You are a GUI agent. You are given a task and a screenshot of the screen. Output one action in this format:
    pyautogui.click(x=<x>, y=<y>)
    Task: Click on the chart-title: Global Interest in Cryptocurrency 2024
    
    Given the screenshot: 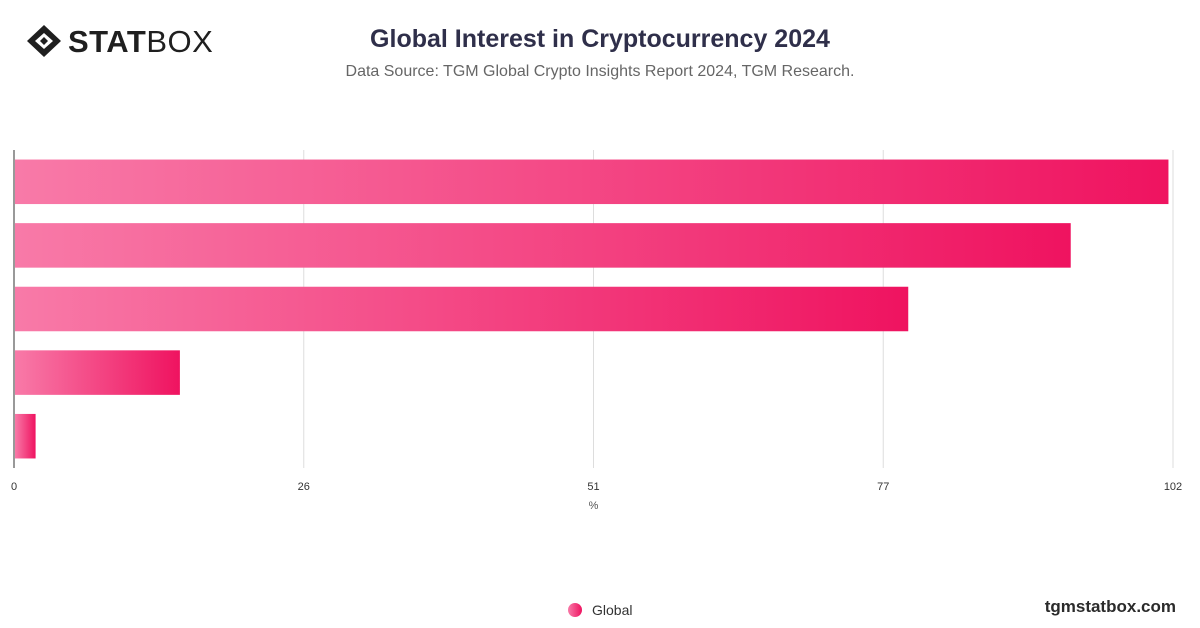 What is the action you would take?
    pyautogui.click(x=600, y=39)
    